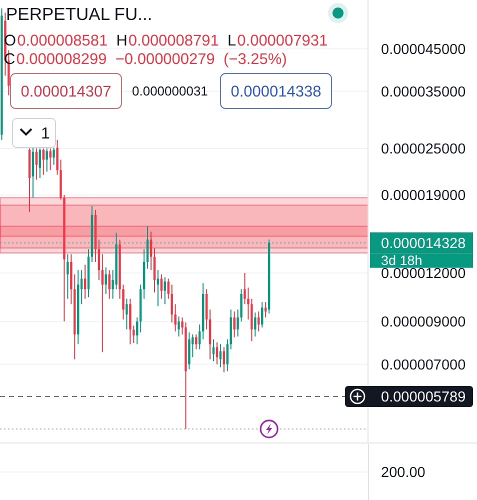 Image resolution: width=477 pixels, height=500 pixels. I want to click on annotation: 0.000000031, so click(170, 91).